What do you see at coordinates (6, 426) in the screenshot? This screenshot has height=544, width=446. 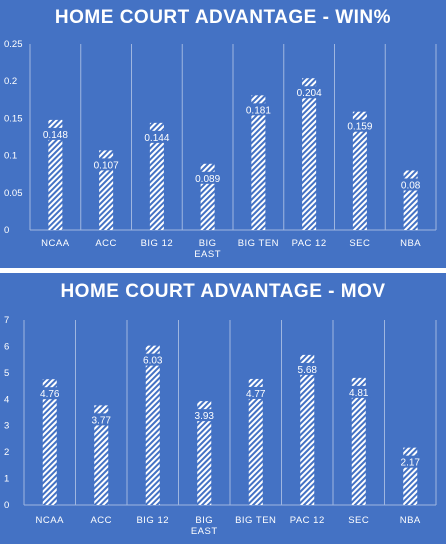 I see `y-tick-label: 3` at bounding box center [6, 426].